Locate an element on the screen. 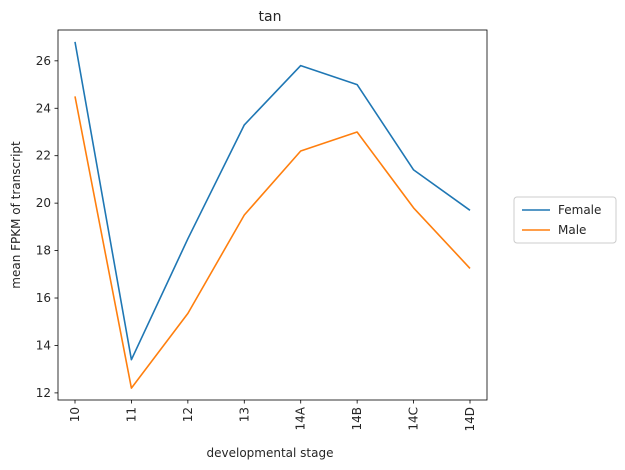 The width and height of the screenshot is (625, 470). legend-label: Male is located at coordinates (572, 230).